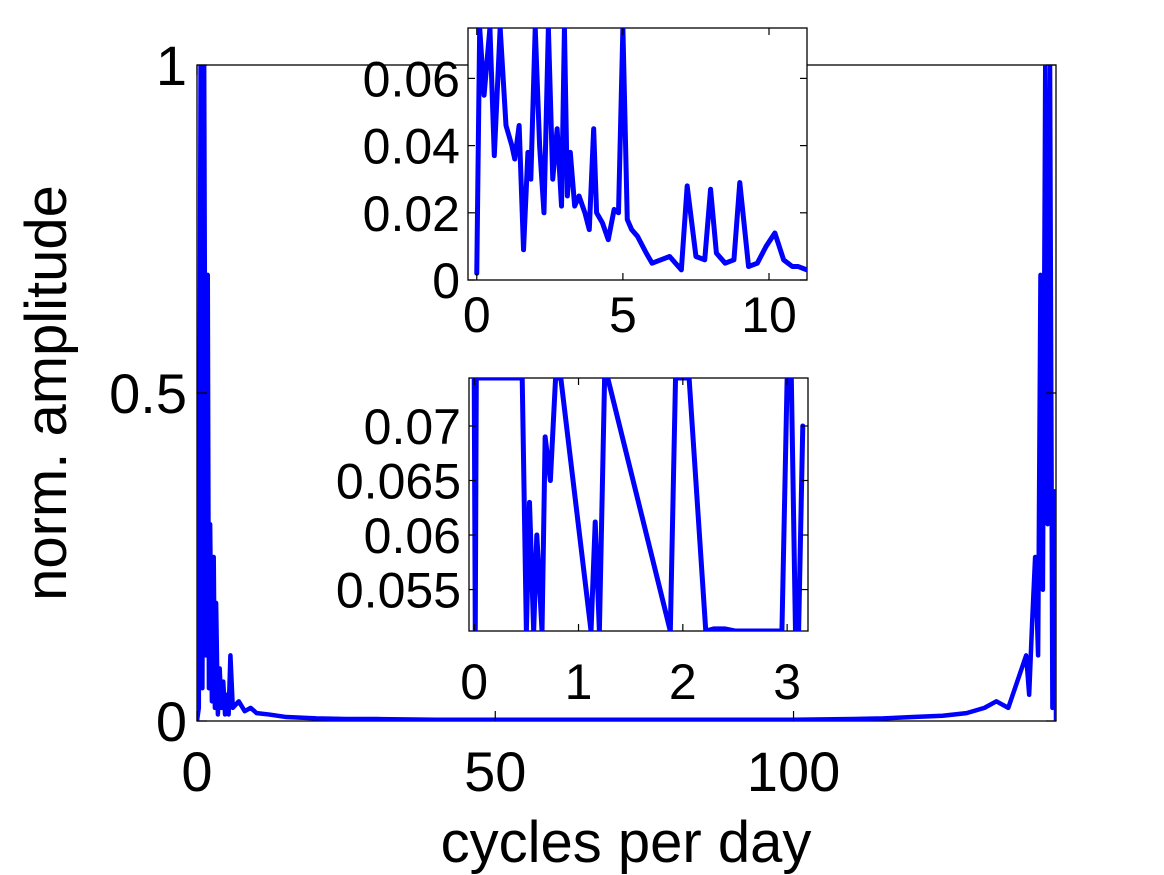 The height and width of the screenshot is (875, 1164). What do you see at coordinates (171, 65) in the screenshot?
I see `main-y-tick-label: 1` at bounding box center [171, 65].